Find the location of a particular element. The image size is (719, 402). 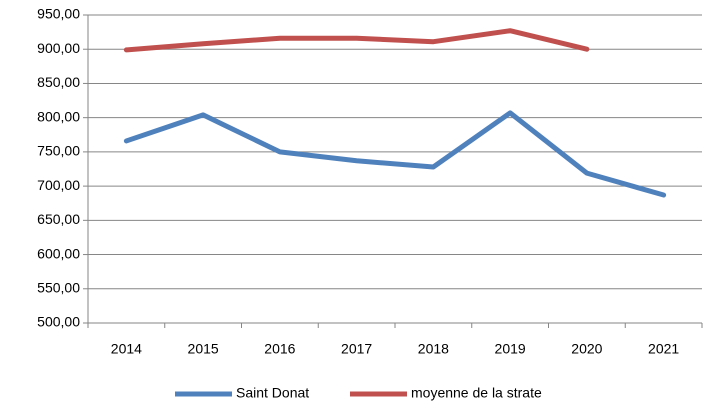

x-tick-label: 2020 is located at coordinates (586, 349).